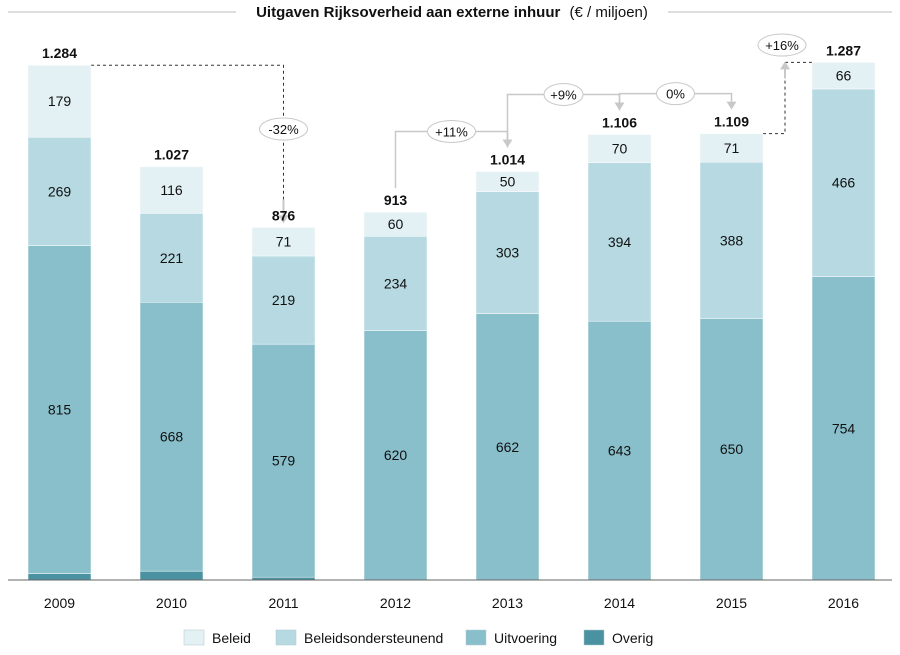  I want to click on data-label-beleidsondersteunend-2011: 219, so click(284, 300).